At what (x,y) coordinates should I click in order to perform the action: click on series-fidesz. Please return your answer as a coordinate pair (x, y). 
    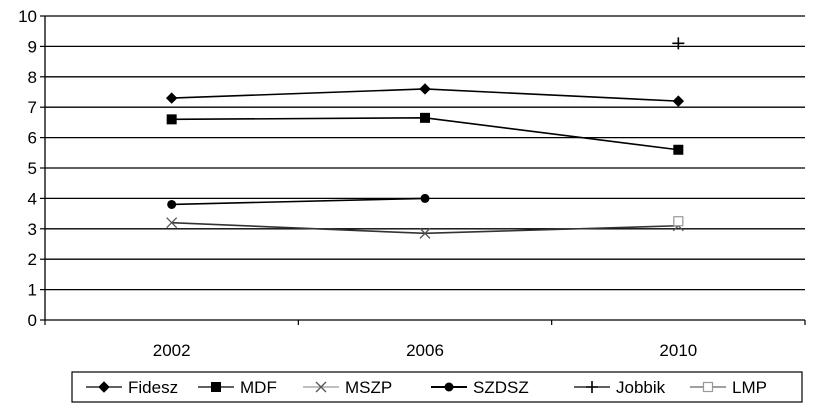
    Looking at the image, I should click on (425, 95).